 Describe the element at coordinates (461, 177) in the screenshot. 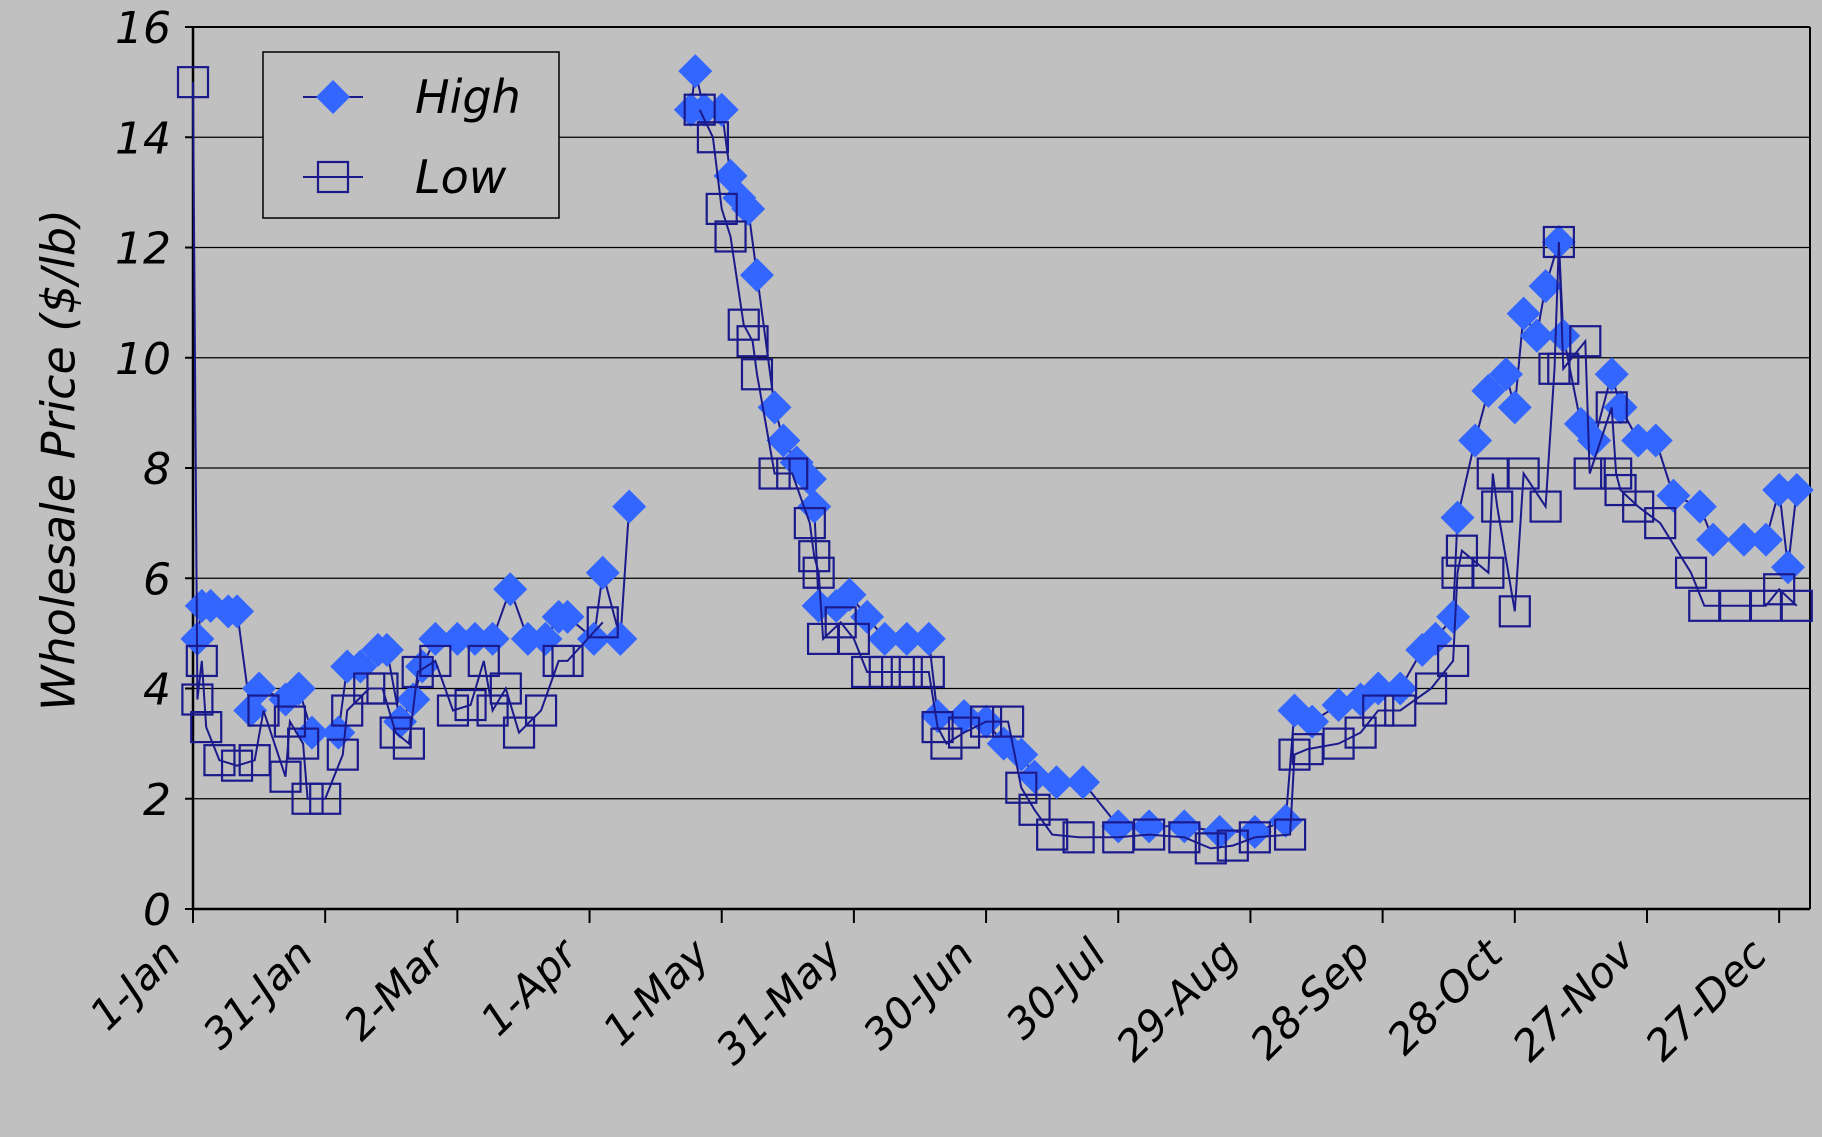

I see `legend-label: Low` at that location.